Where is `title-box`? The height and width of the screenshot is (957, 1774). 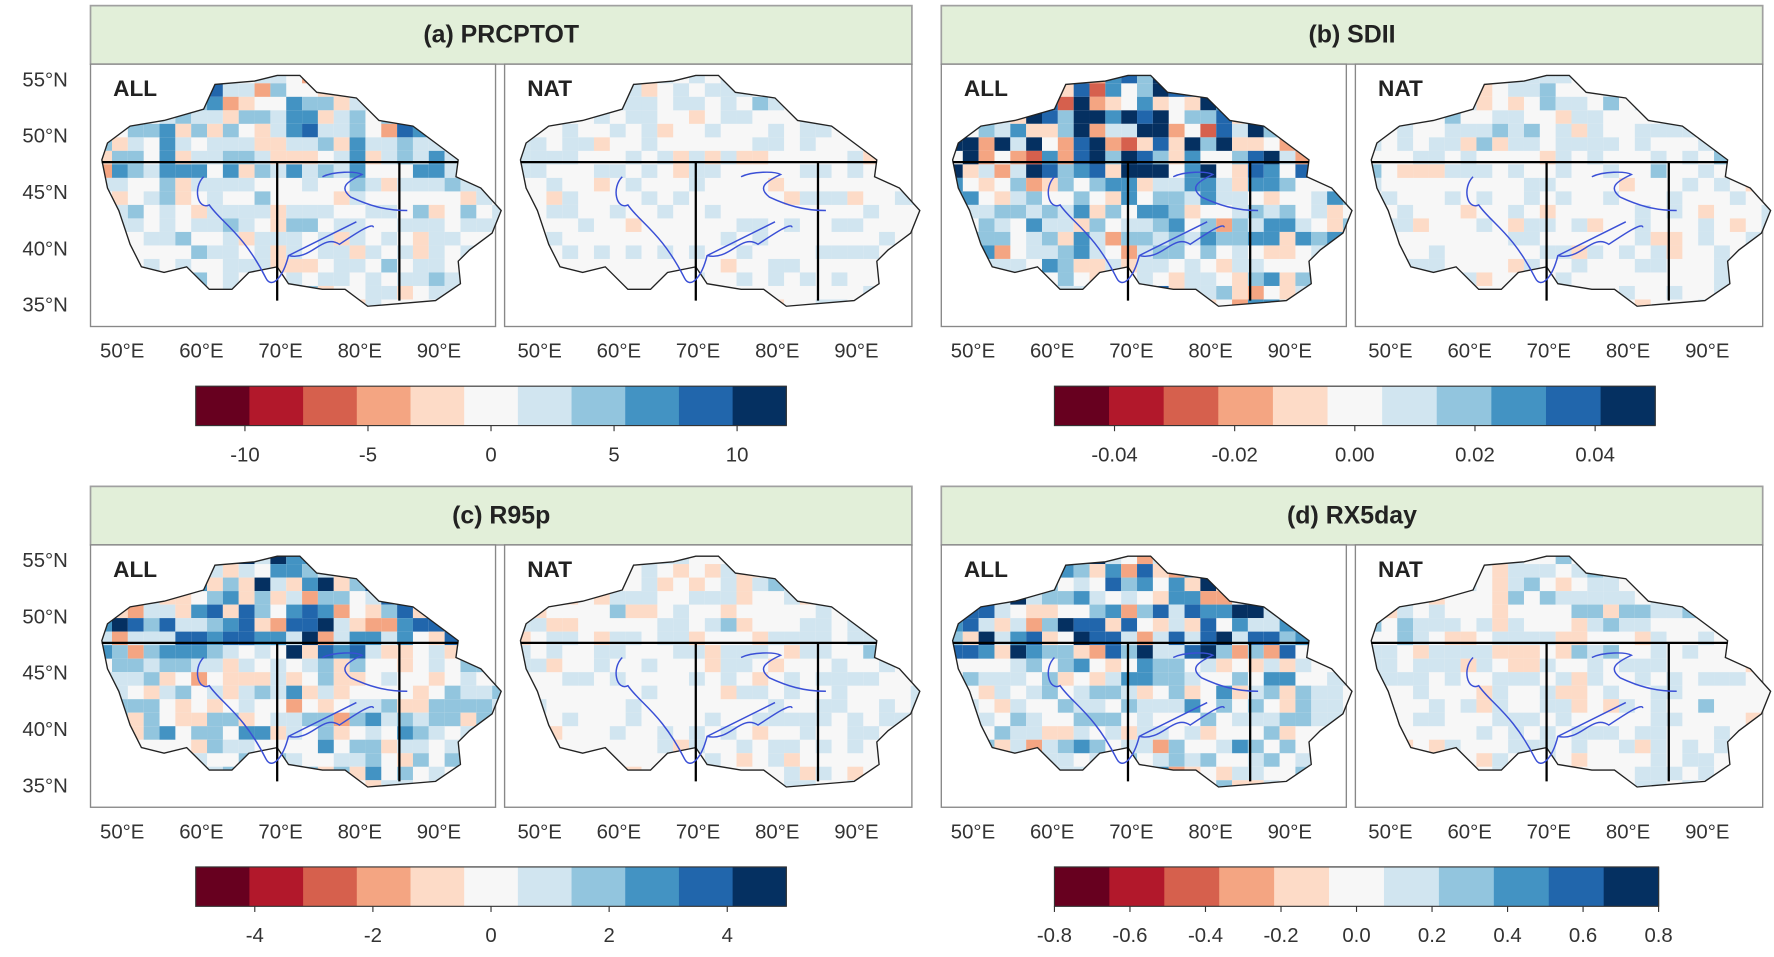
title-box is located at coordinates (1352, 35).